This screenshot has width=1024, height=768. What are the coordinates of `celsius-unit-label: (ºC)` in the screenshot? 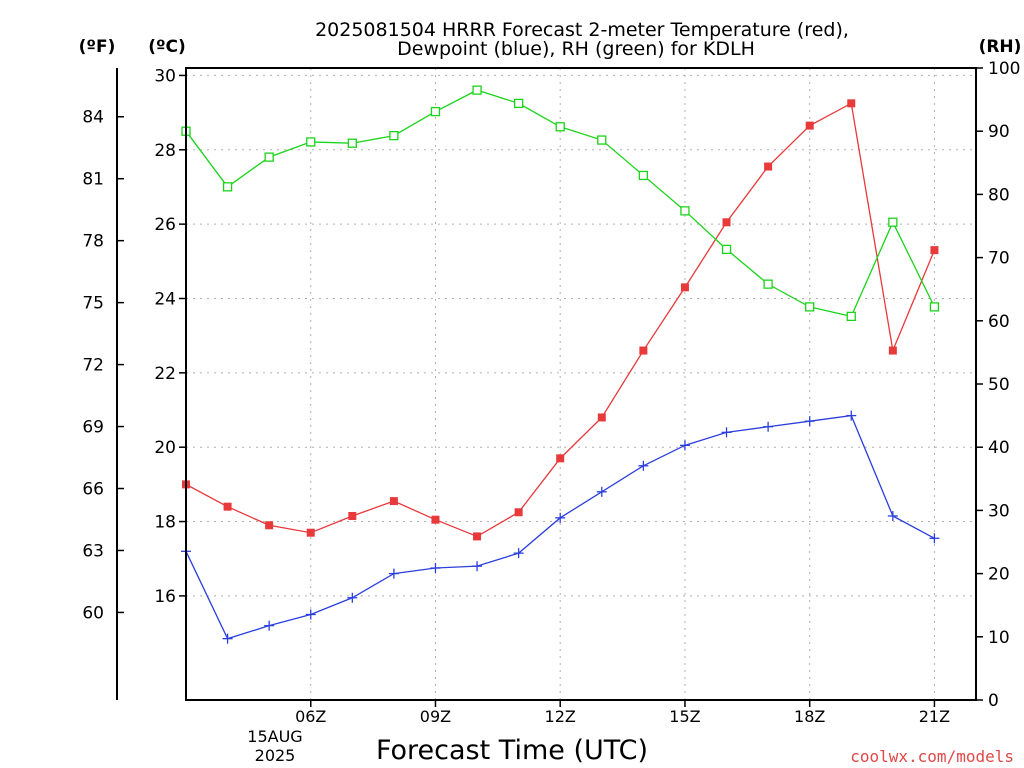 It's located at (167, 47).